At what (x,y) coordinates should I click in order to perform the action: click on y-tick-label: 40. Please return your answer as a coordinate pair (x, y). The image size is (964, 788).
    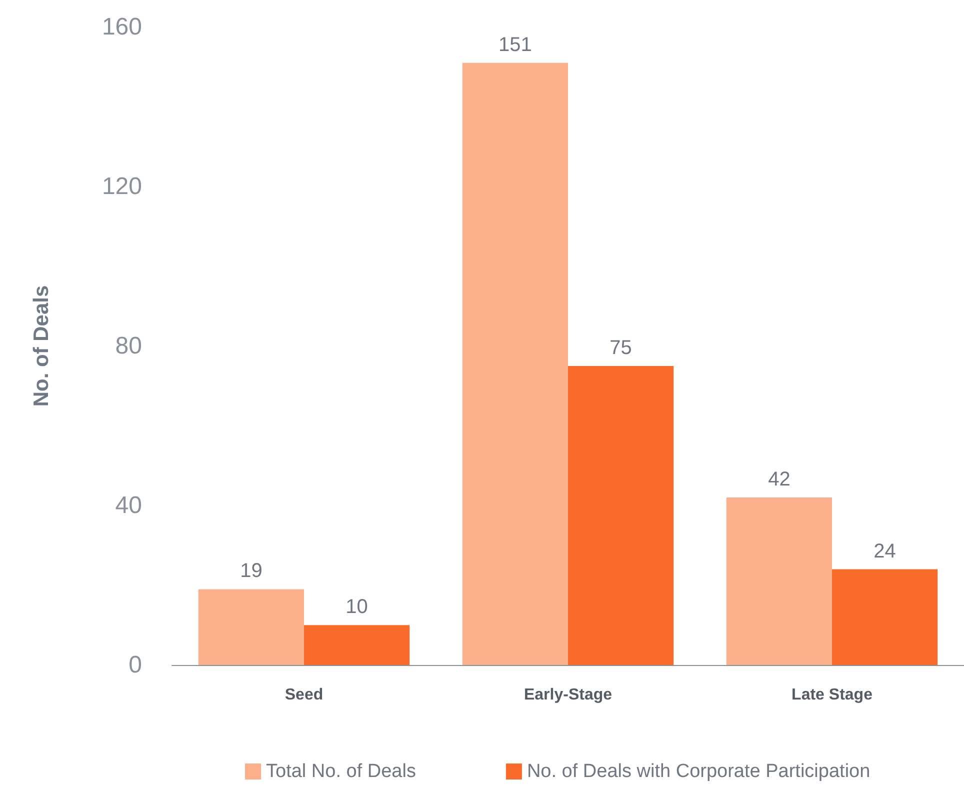
    Looking at the image, I should click on (128, 505).